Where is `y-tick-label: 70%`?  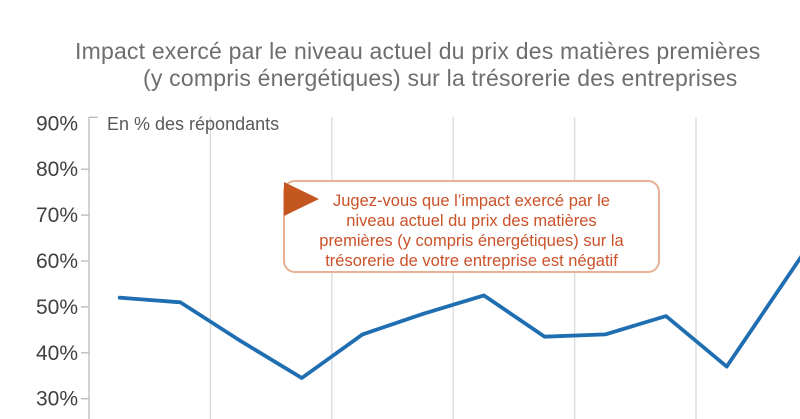
y-tick-label: 70% is located at coordinates (57, 215).